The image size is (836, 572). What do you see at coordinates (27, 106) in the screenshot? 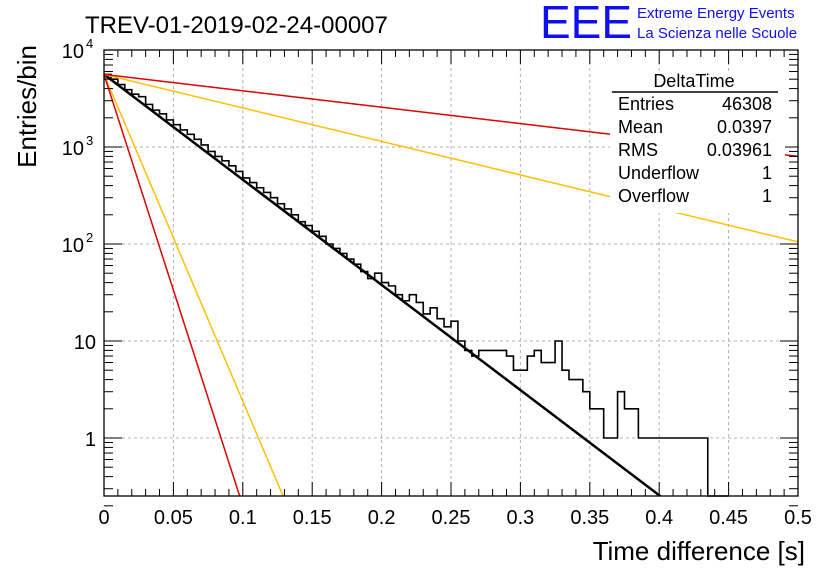
I see `y-axis-label: Entries/bin` at bounding box center [27, 106].